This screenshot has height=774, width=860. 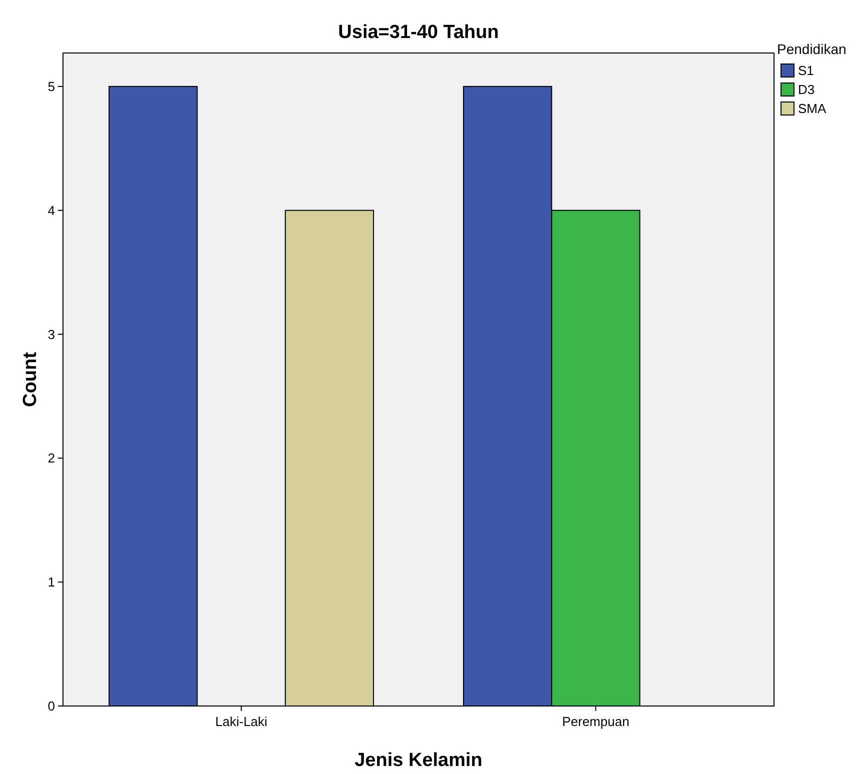 What do you see at coordinates (596, 721) in the screenshot?
I see `x-tick-label: Perempuan` at bounding box center [596, 721].